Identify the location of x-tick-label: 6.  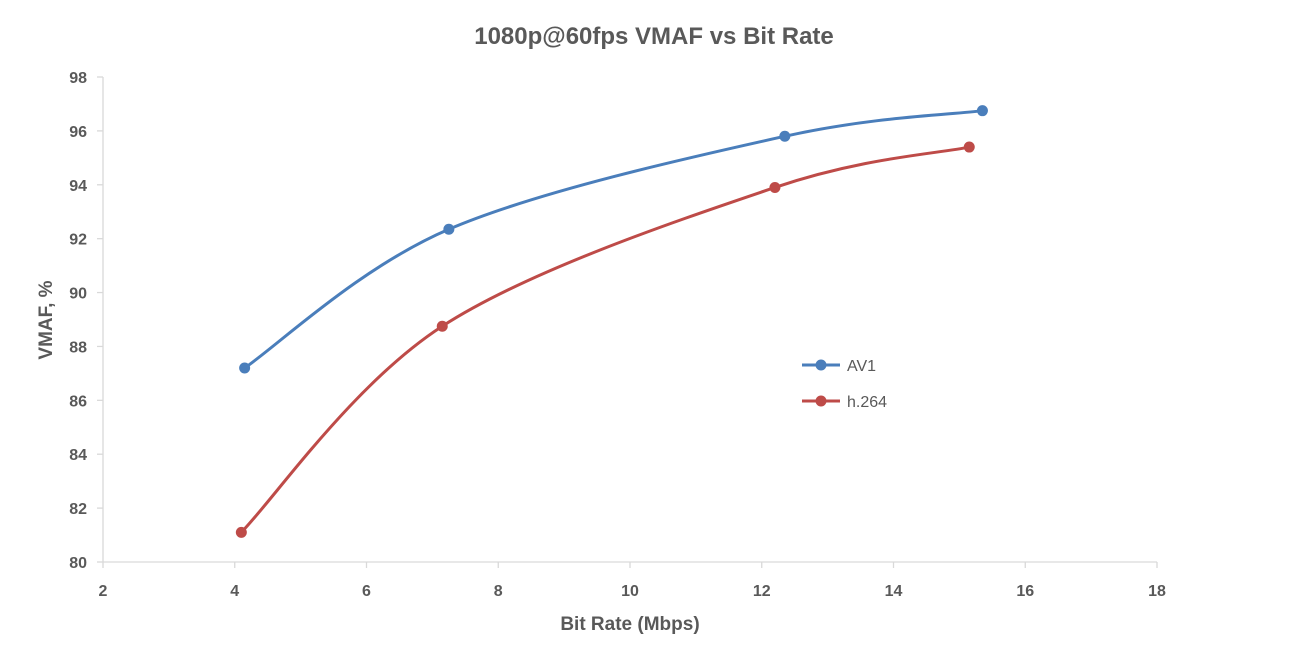
(366, 591).